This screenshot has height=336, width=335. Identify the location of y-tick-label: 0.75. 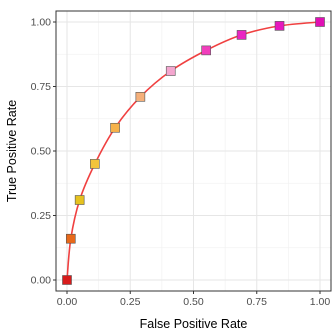
(41, 87).